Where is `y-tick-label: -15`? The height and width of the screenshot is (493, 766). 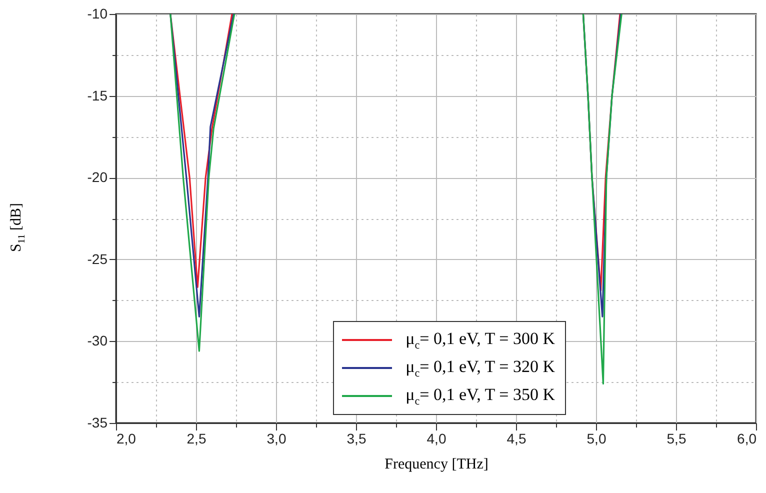 y-tick-label: -15 is located at coordinates (97, 95).